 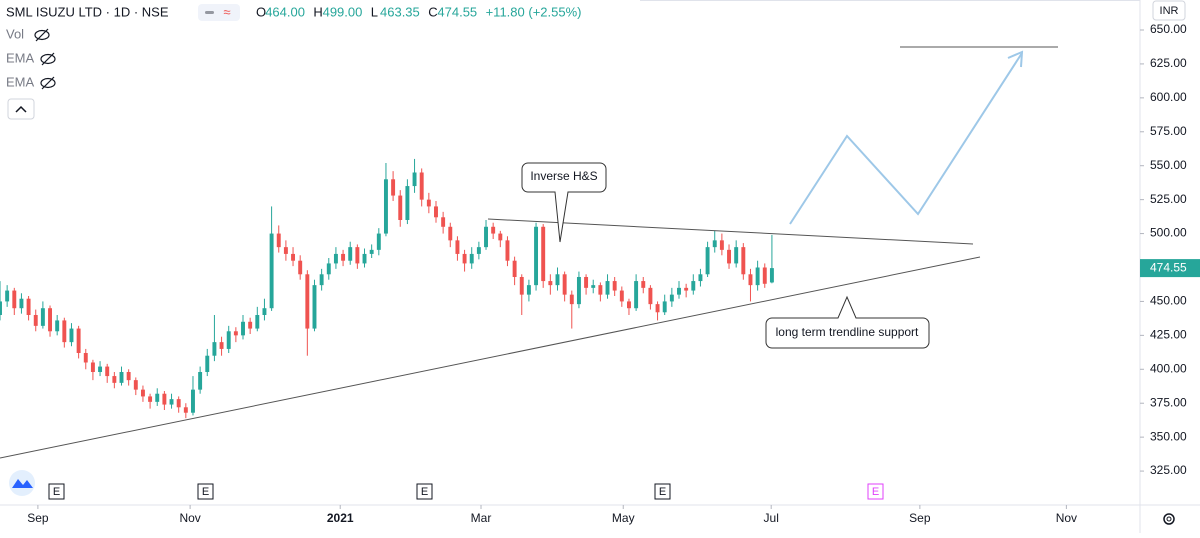 I want to click on last-price-badge, so click(x=1170, y=268).